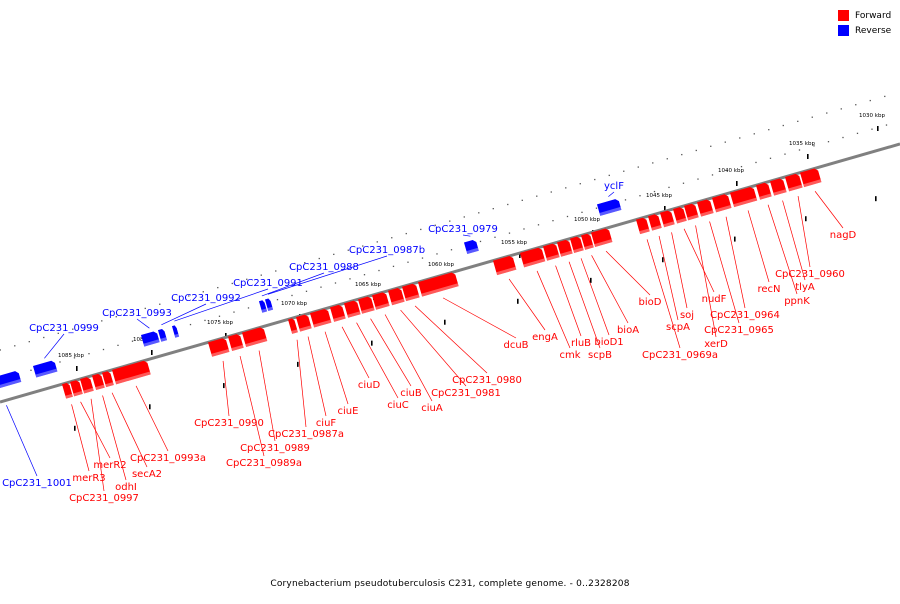  What do you see at coordinates (235, 343) in the screenshot?
I see `forward-gene-CpC231_0989a-body` at bounding box center [235, 343].